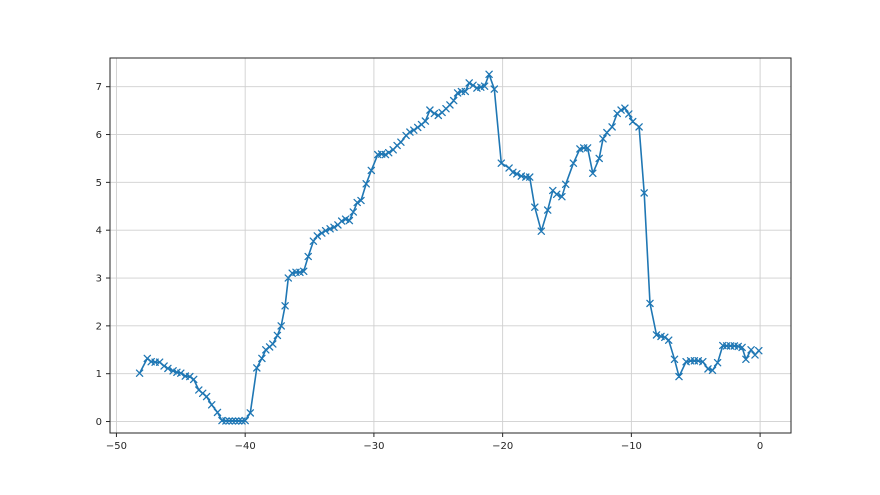  I want to click on y-tick-label: 6, so click(99, 135).